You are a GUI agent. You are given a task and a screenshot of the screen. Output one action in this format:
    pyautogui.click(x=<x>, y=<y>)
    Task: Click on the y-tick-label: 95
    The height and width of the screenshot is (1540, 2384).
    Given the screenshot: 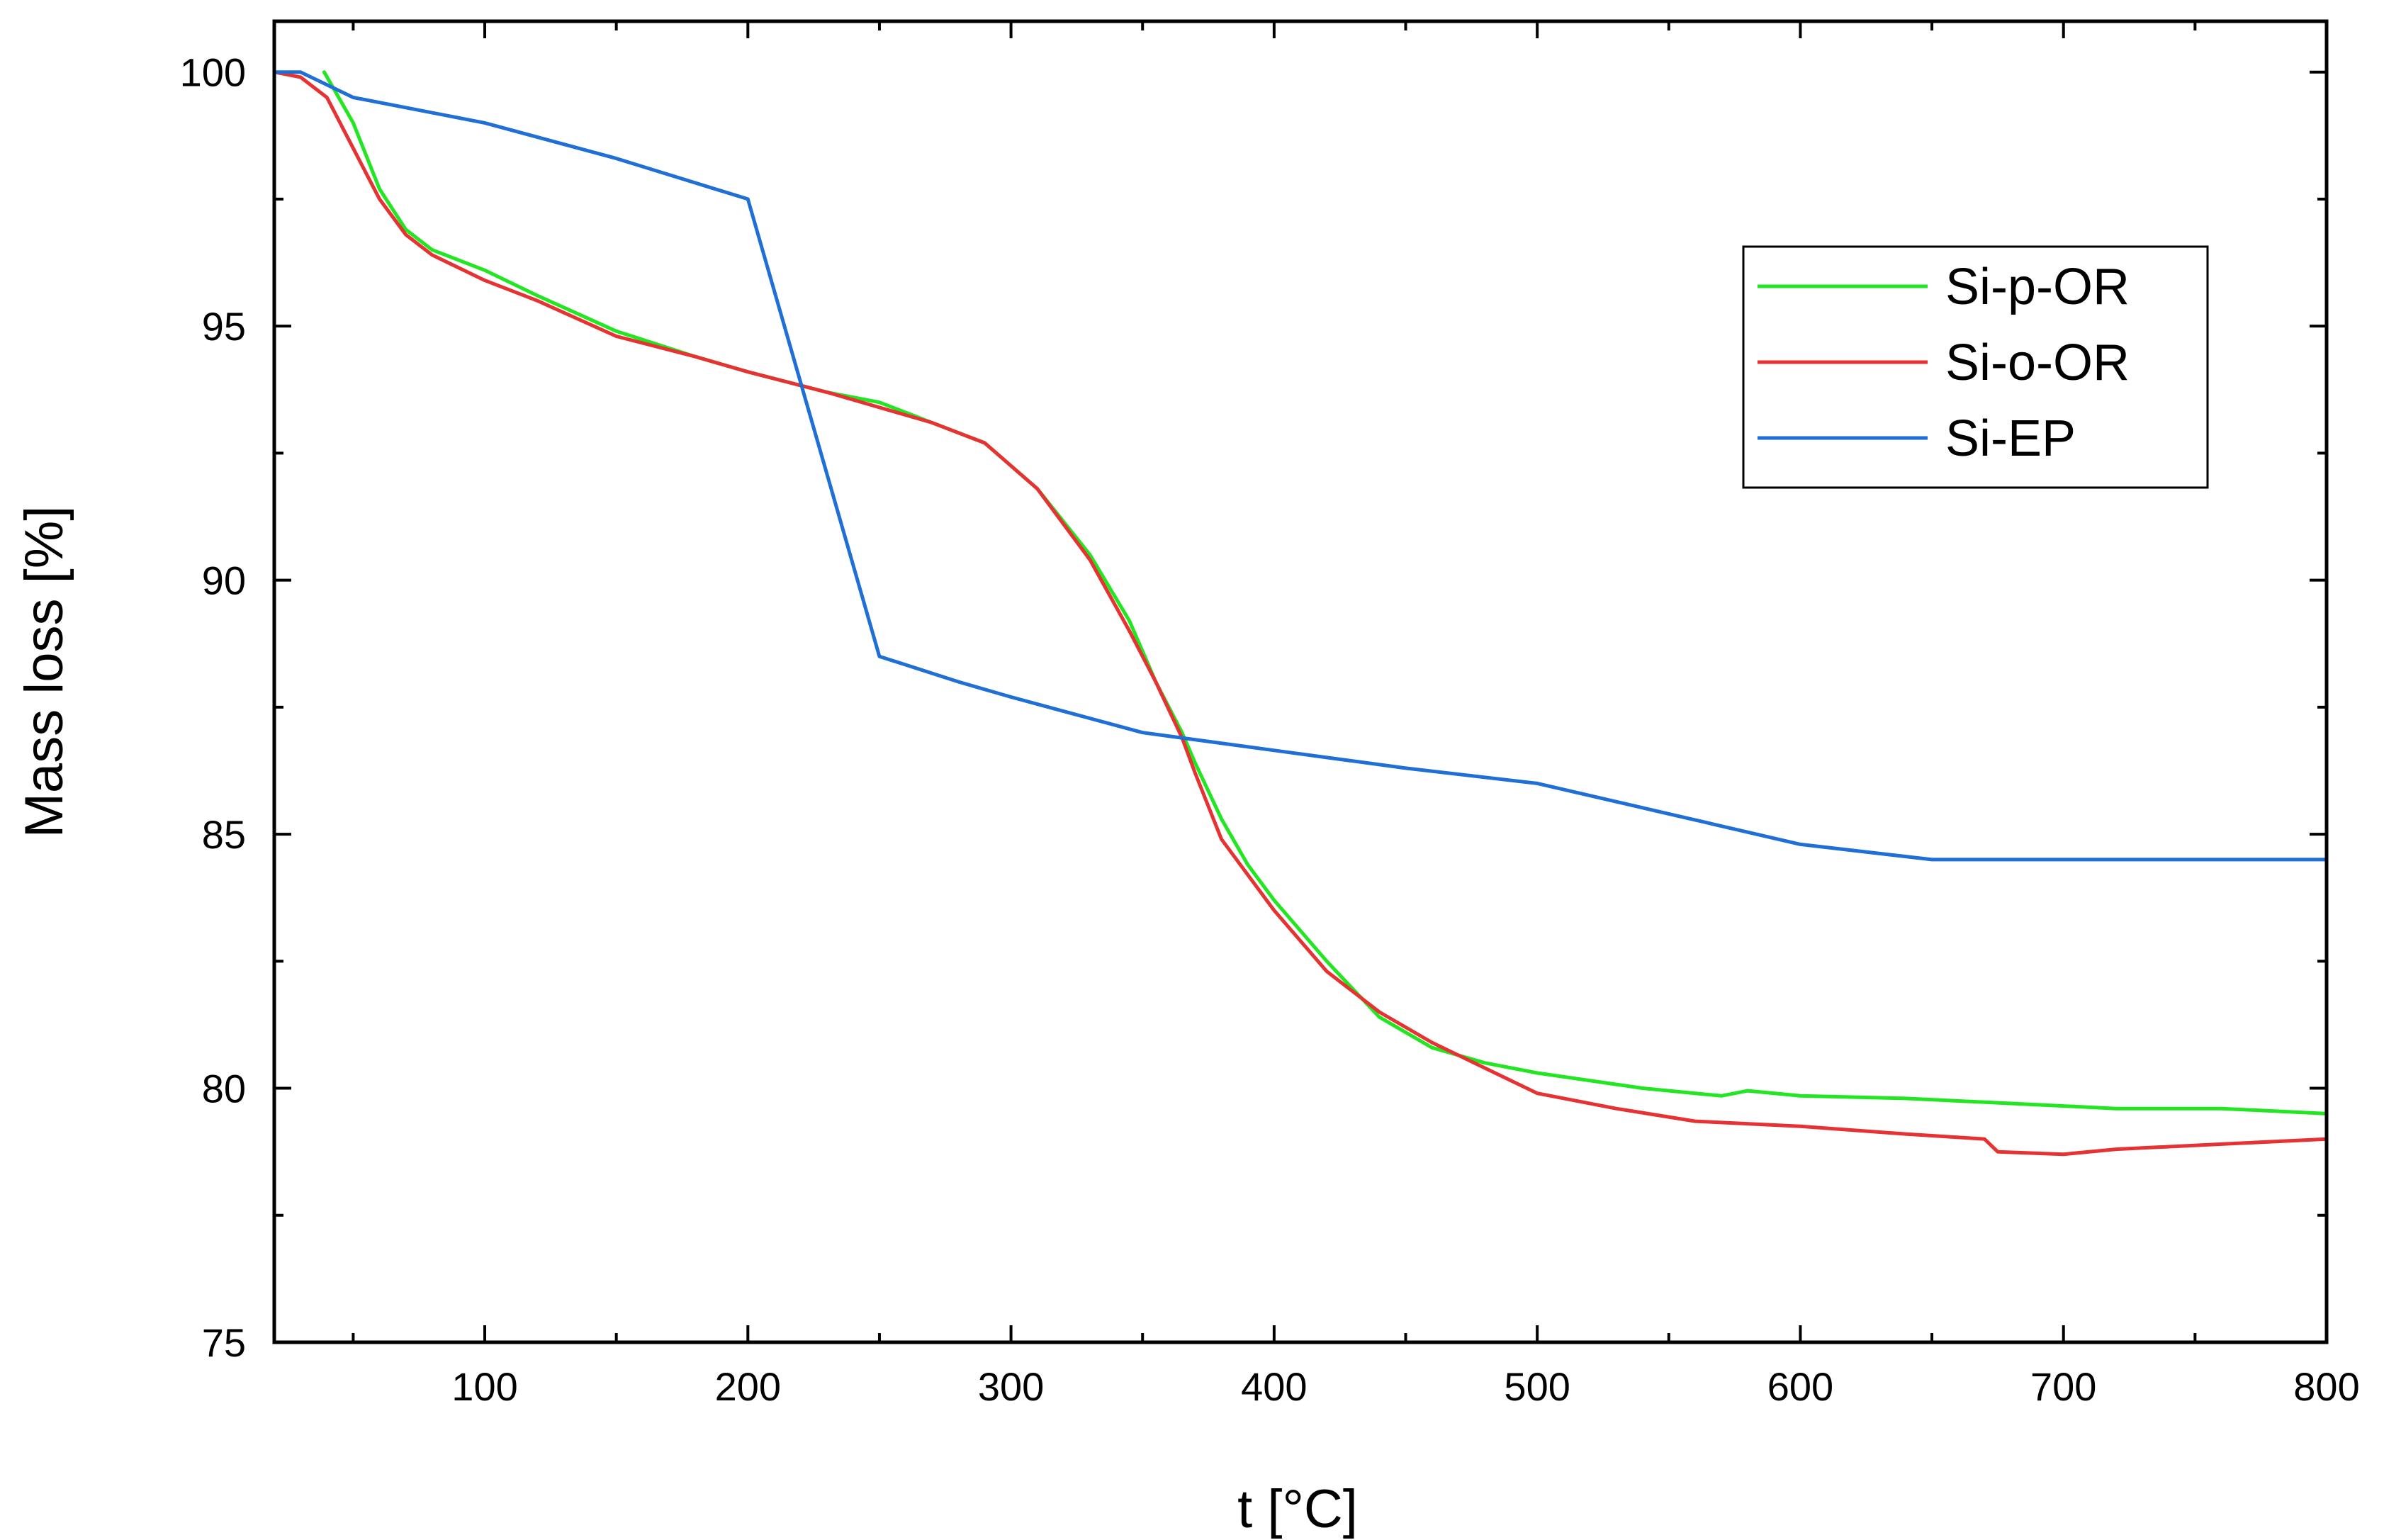 What is the action you would take?
    pyautogui.click(x=224, y=327)
    